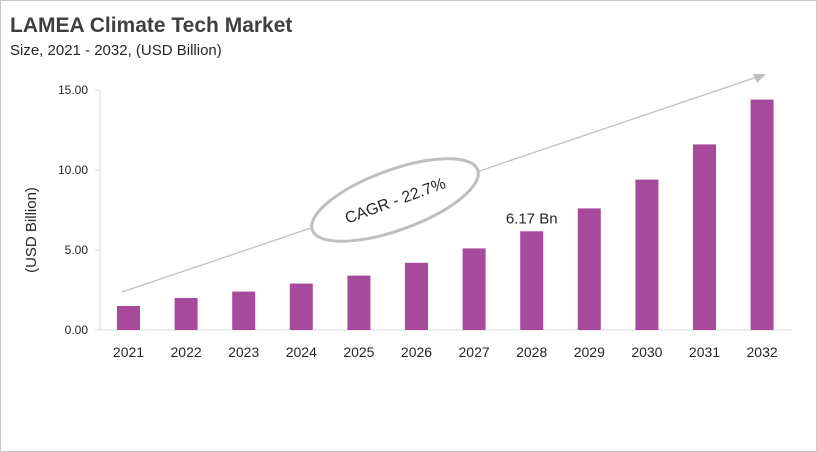 The image size is (817, 452). I want to click on y-tick-label: 5.00, so click(77, 250).